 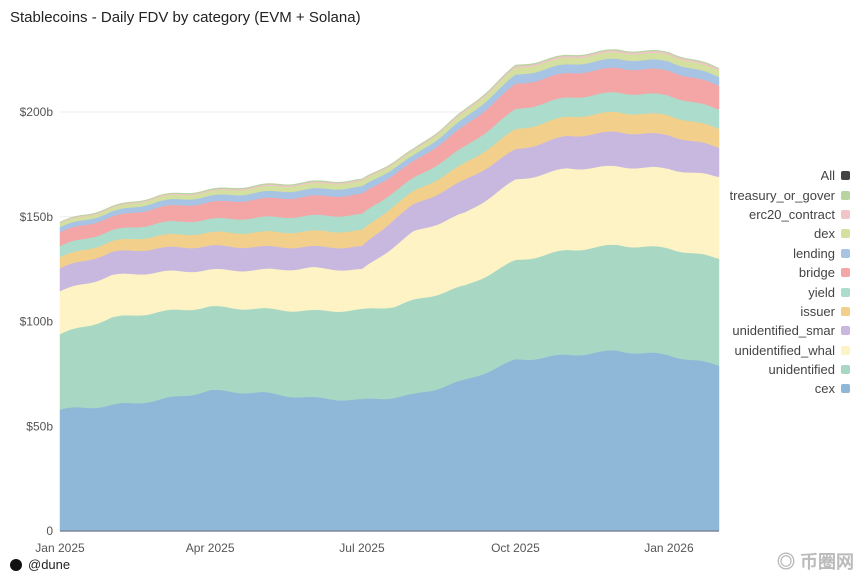 I want to click on legend-item-erc20_contract: erc20_contract, so click(x=780, y=214).